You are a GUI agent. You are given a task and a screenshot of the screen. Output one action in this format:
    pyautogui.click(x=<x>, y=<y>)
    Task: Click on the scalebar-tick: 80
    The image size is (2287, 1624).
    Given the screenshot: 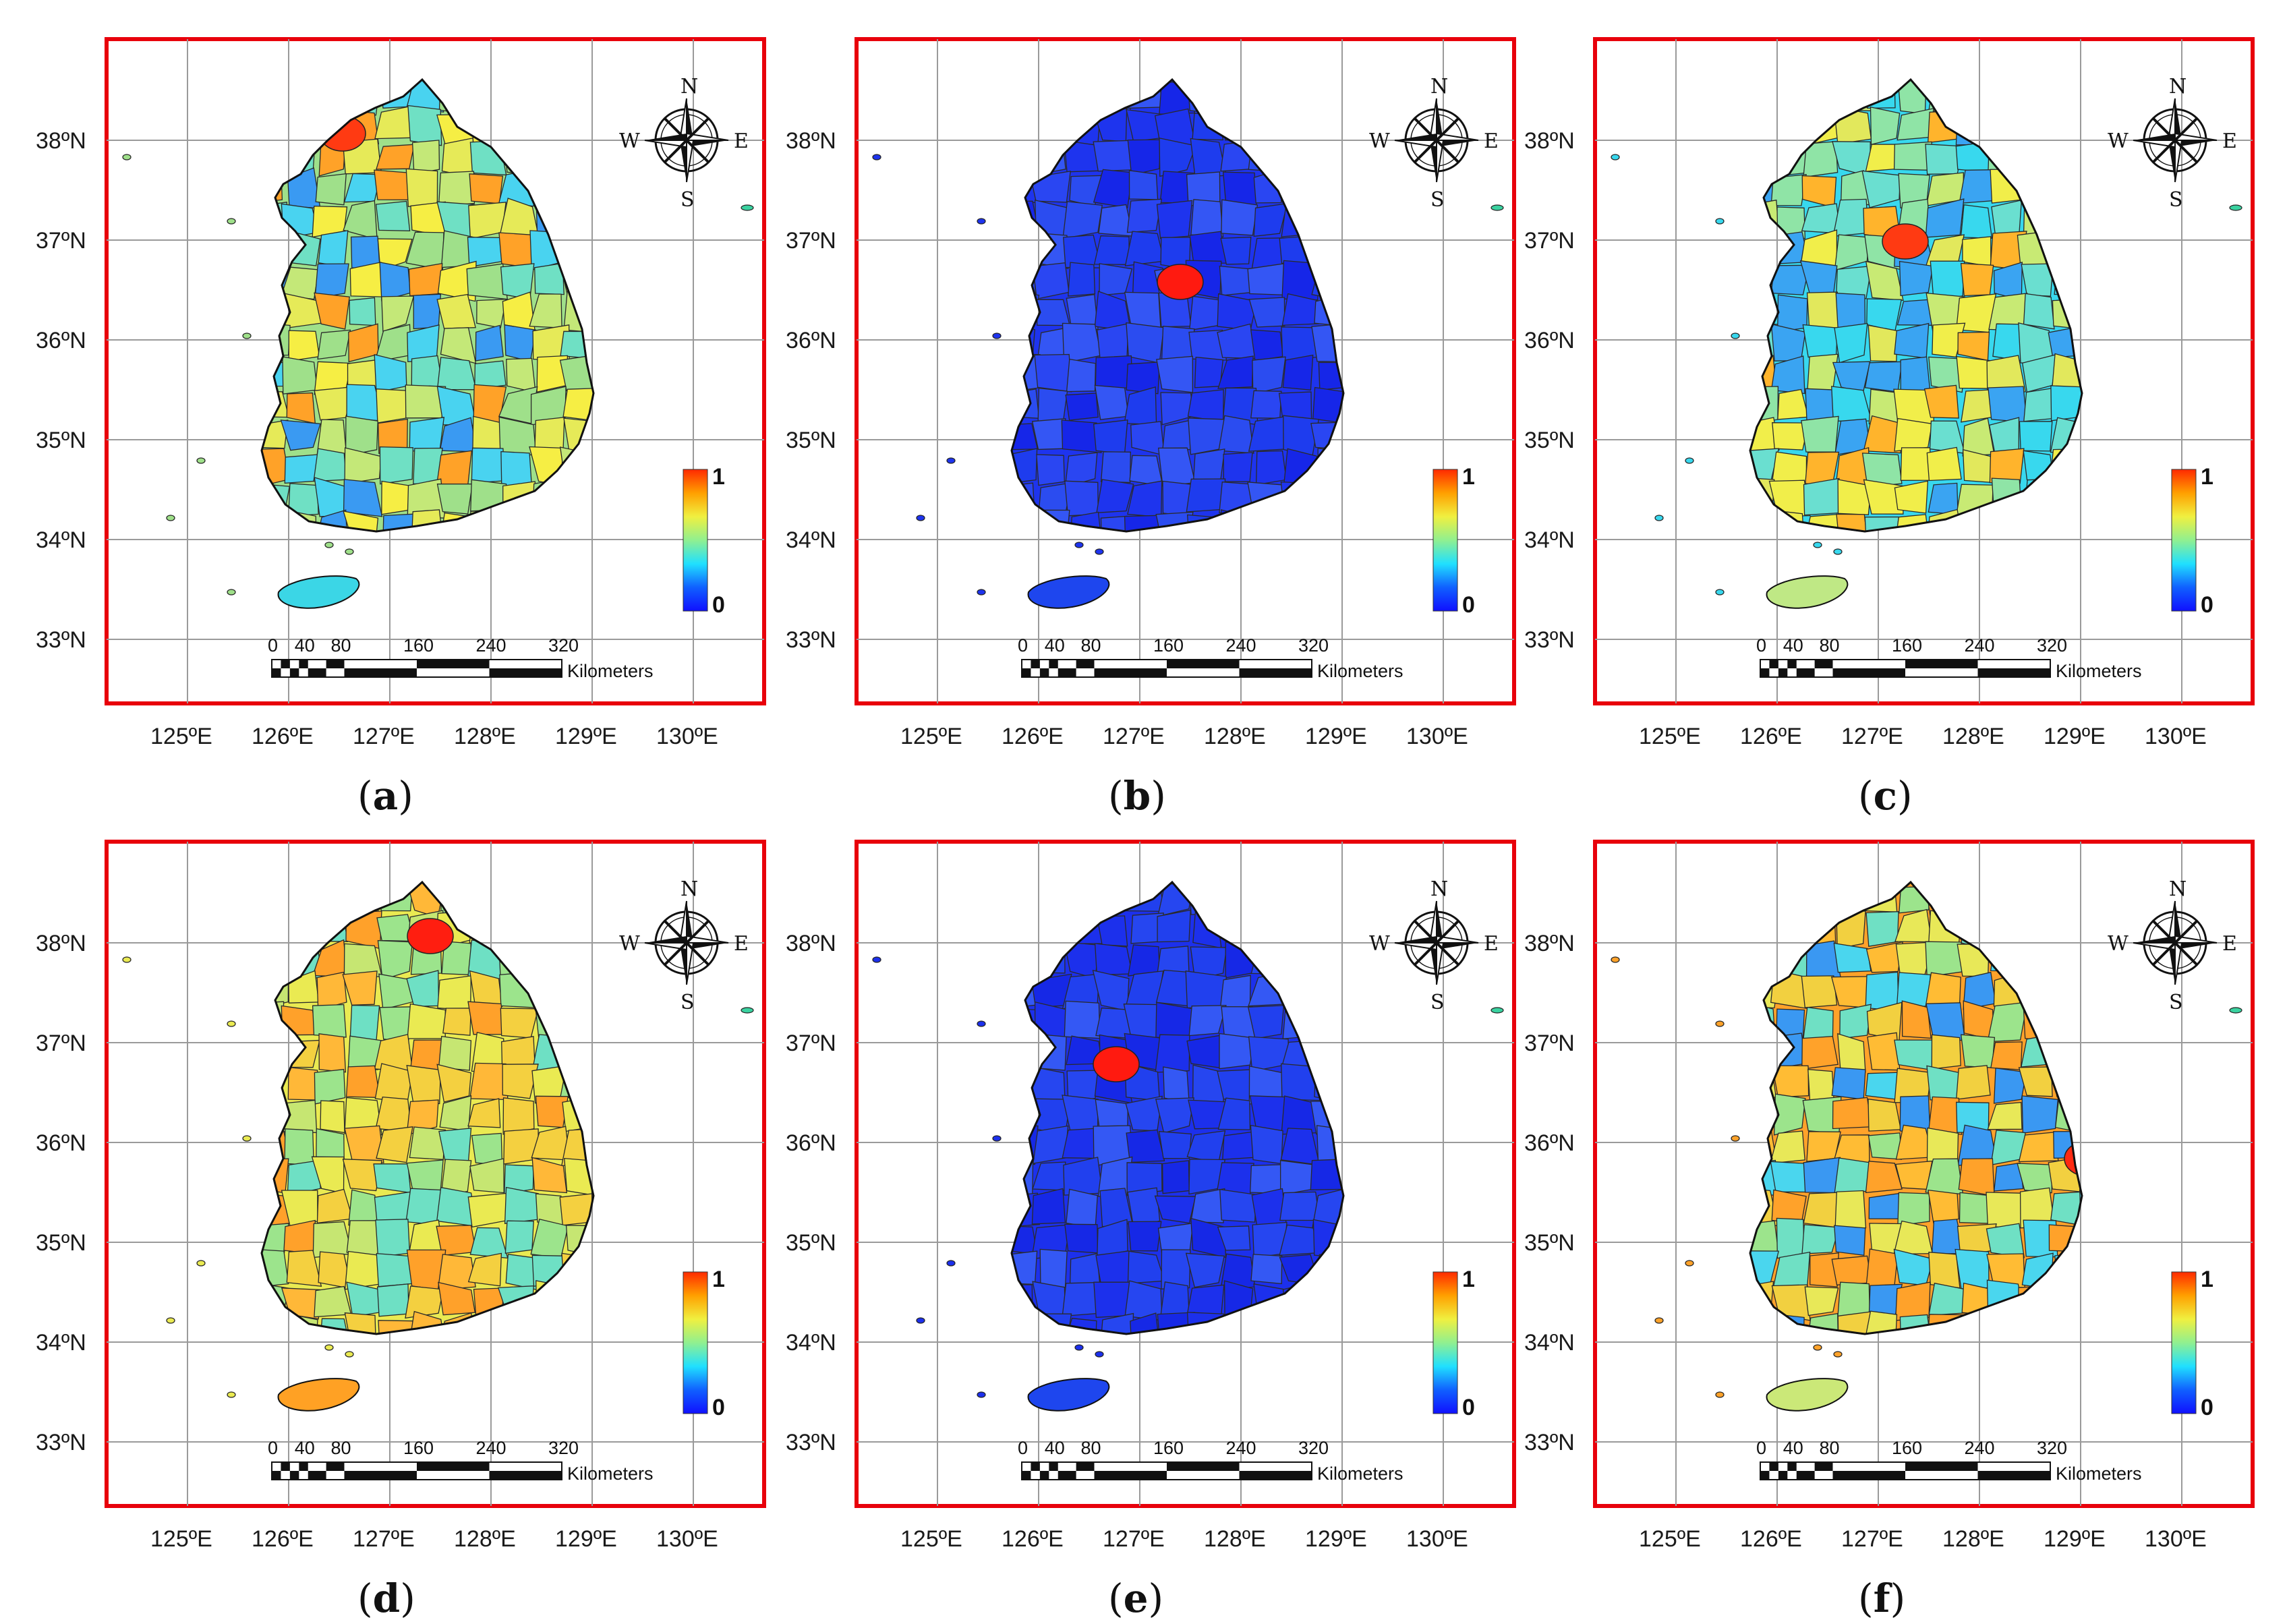 What is the action you would take?
    pyautogui.click(x=341, y=645)
    